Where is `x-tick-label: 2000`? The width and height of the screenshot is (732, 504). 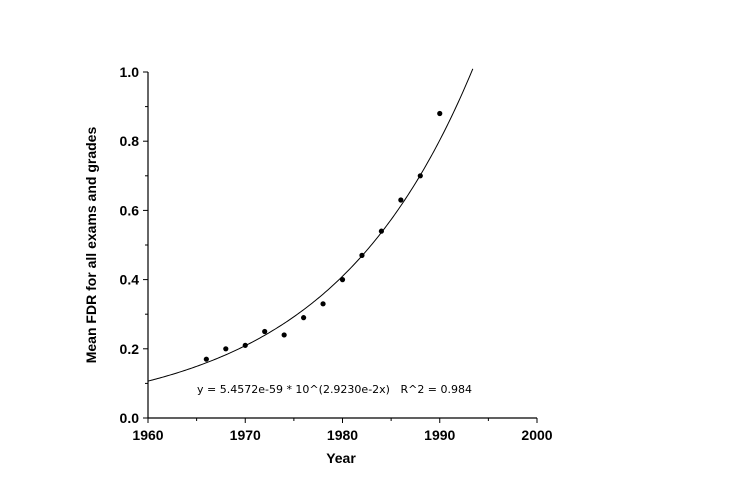 x-tick-label: 2000 is located at coordinates (536, 435).